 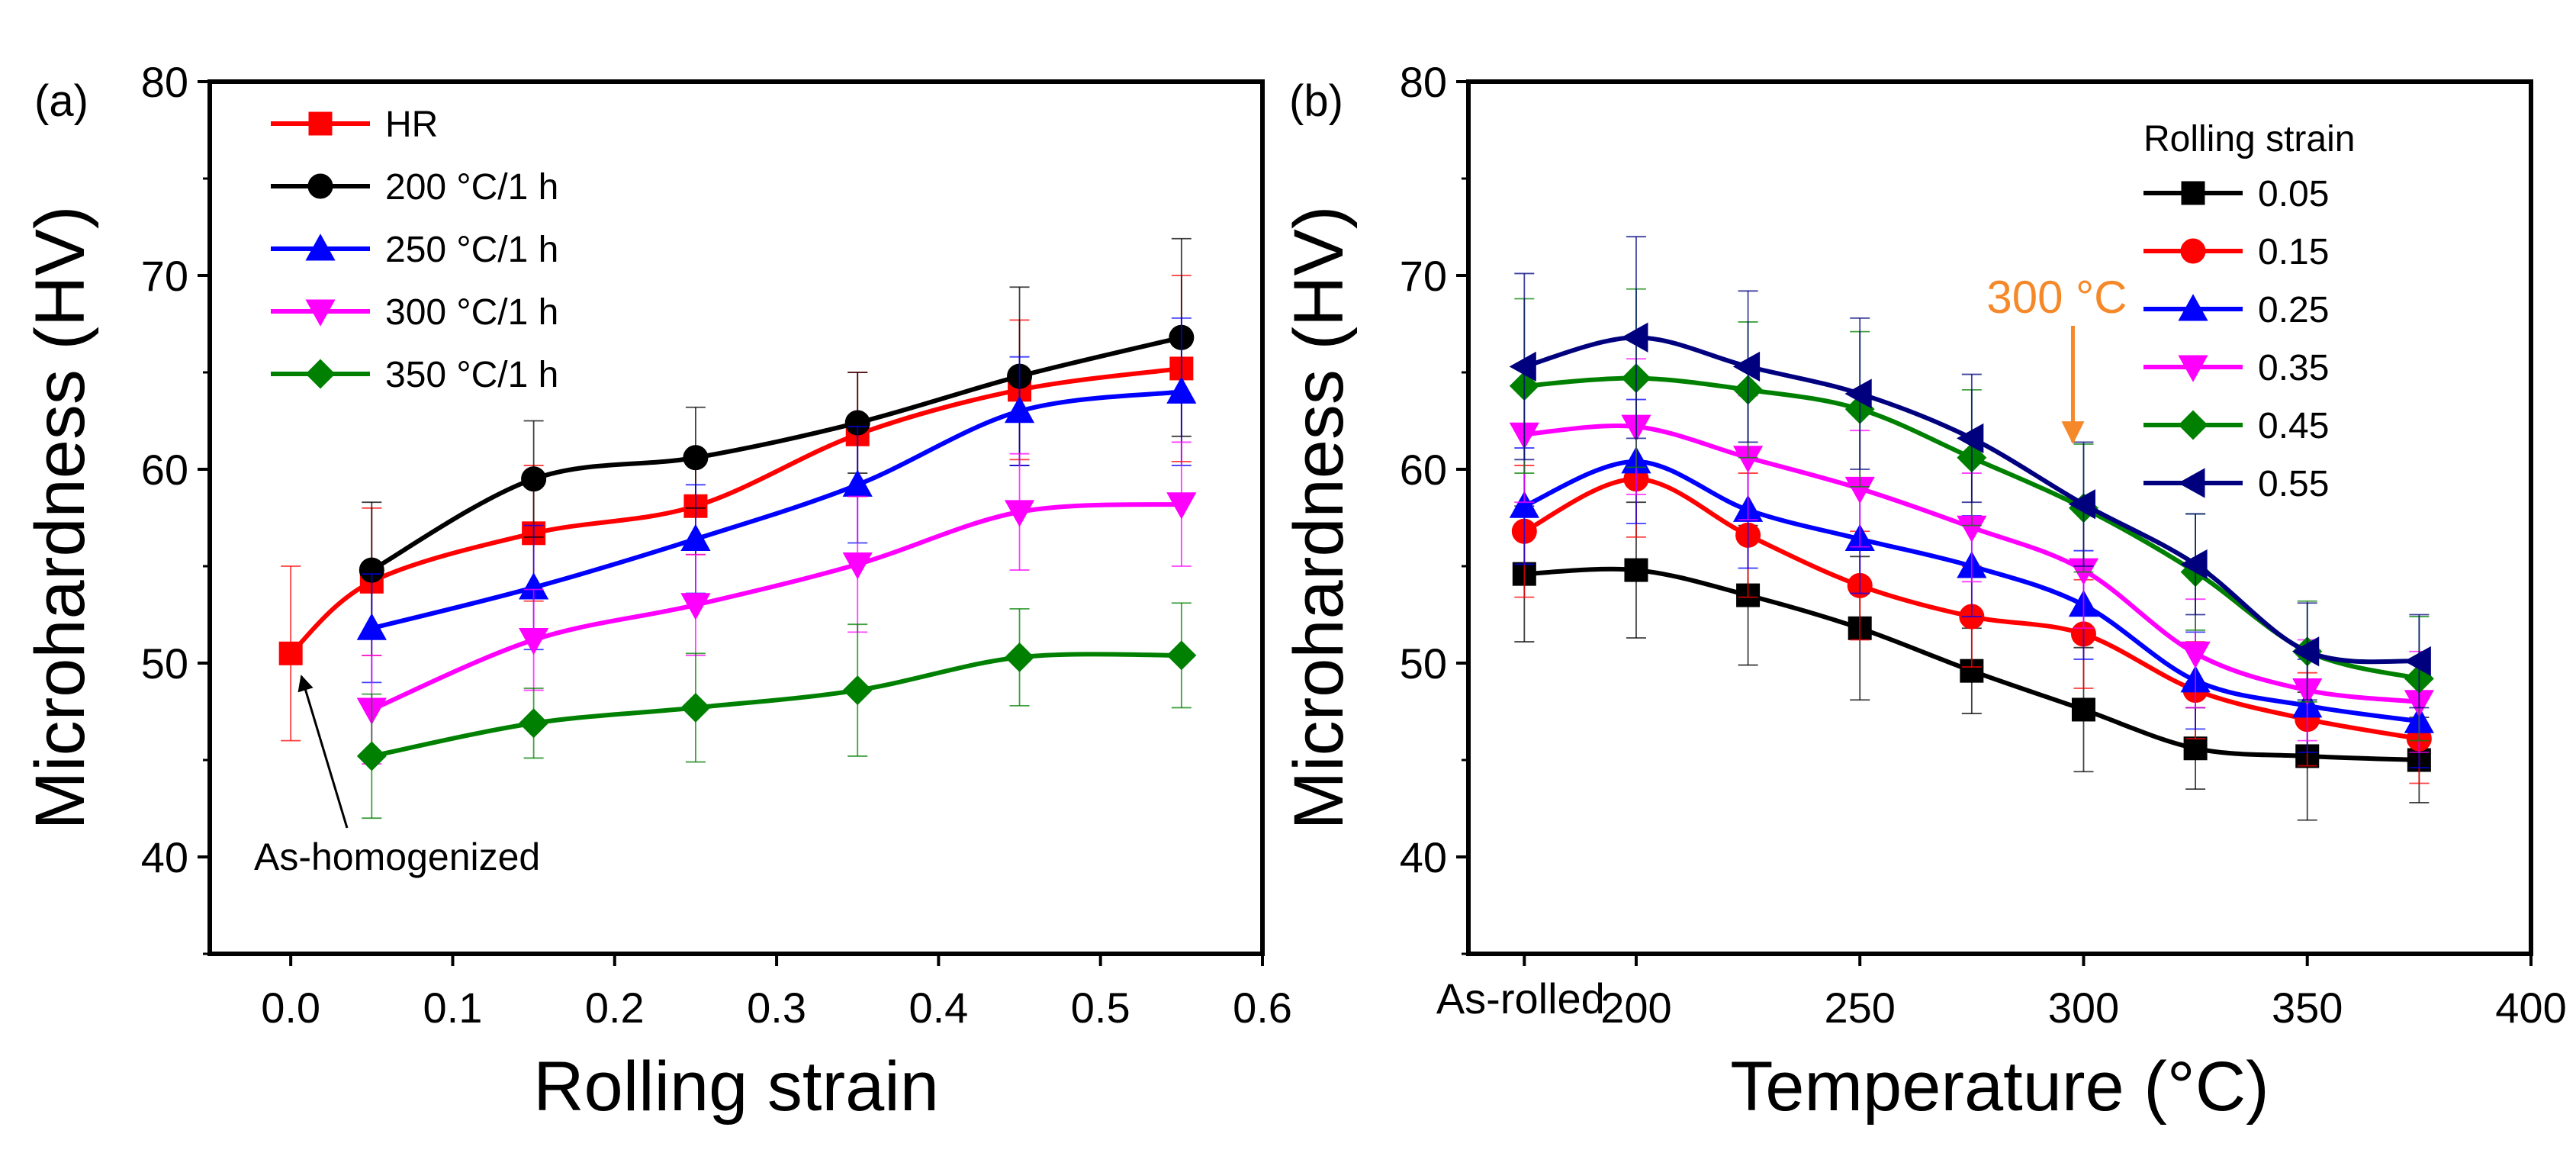 What do you see at coordinates (2236, 310) in the screenshot?
I see `legend-entry: 0.25` at bounding box center [2236, 310].